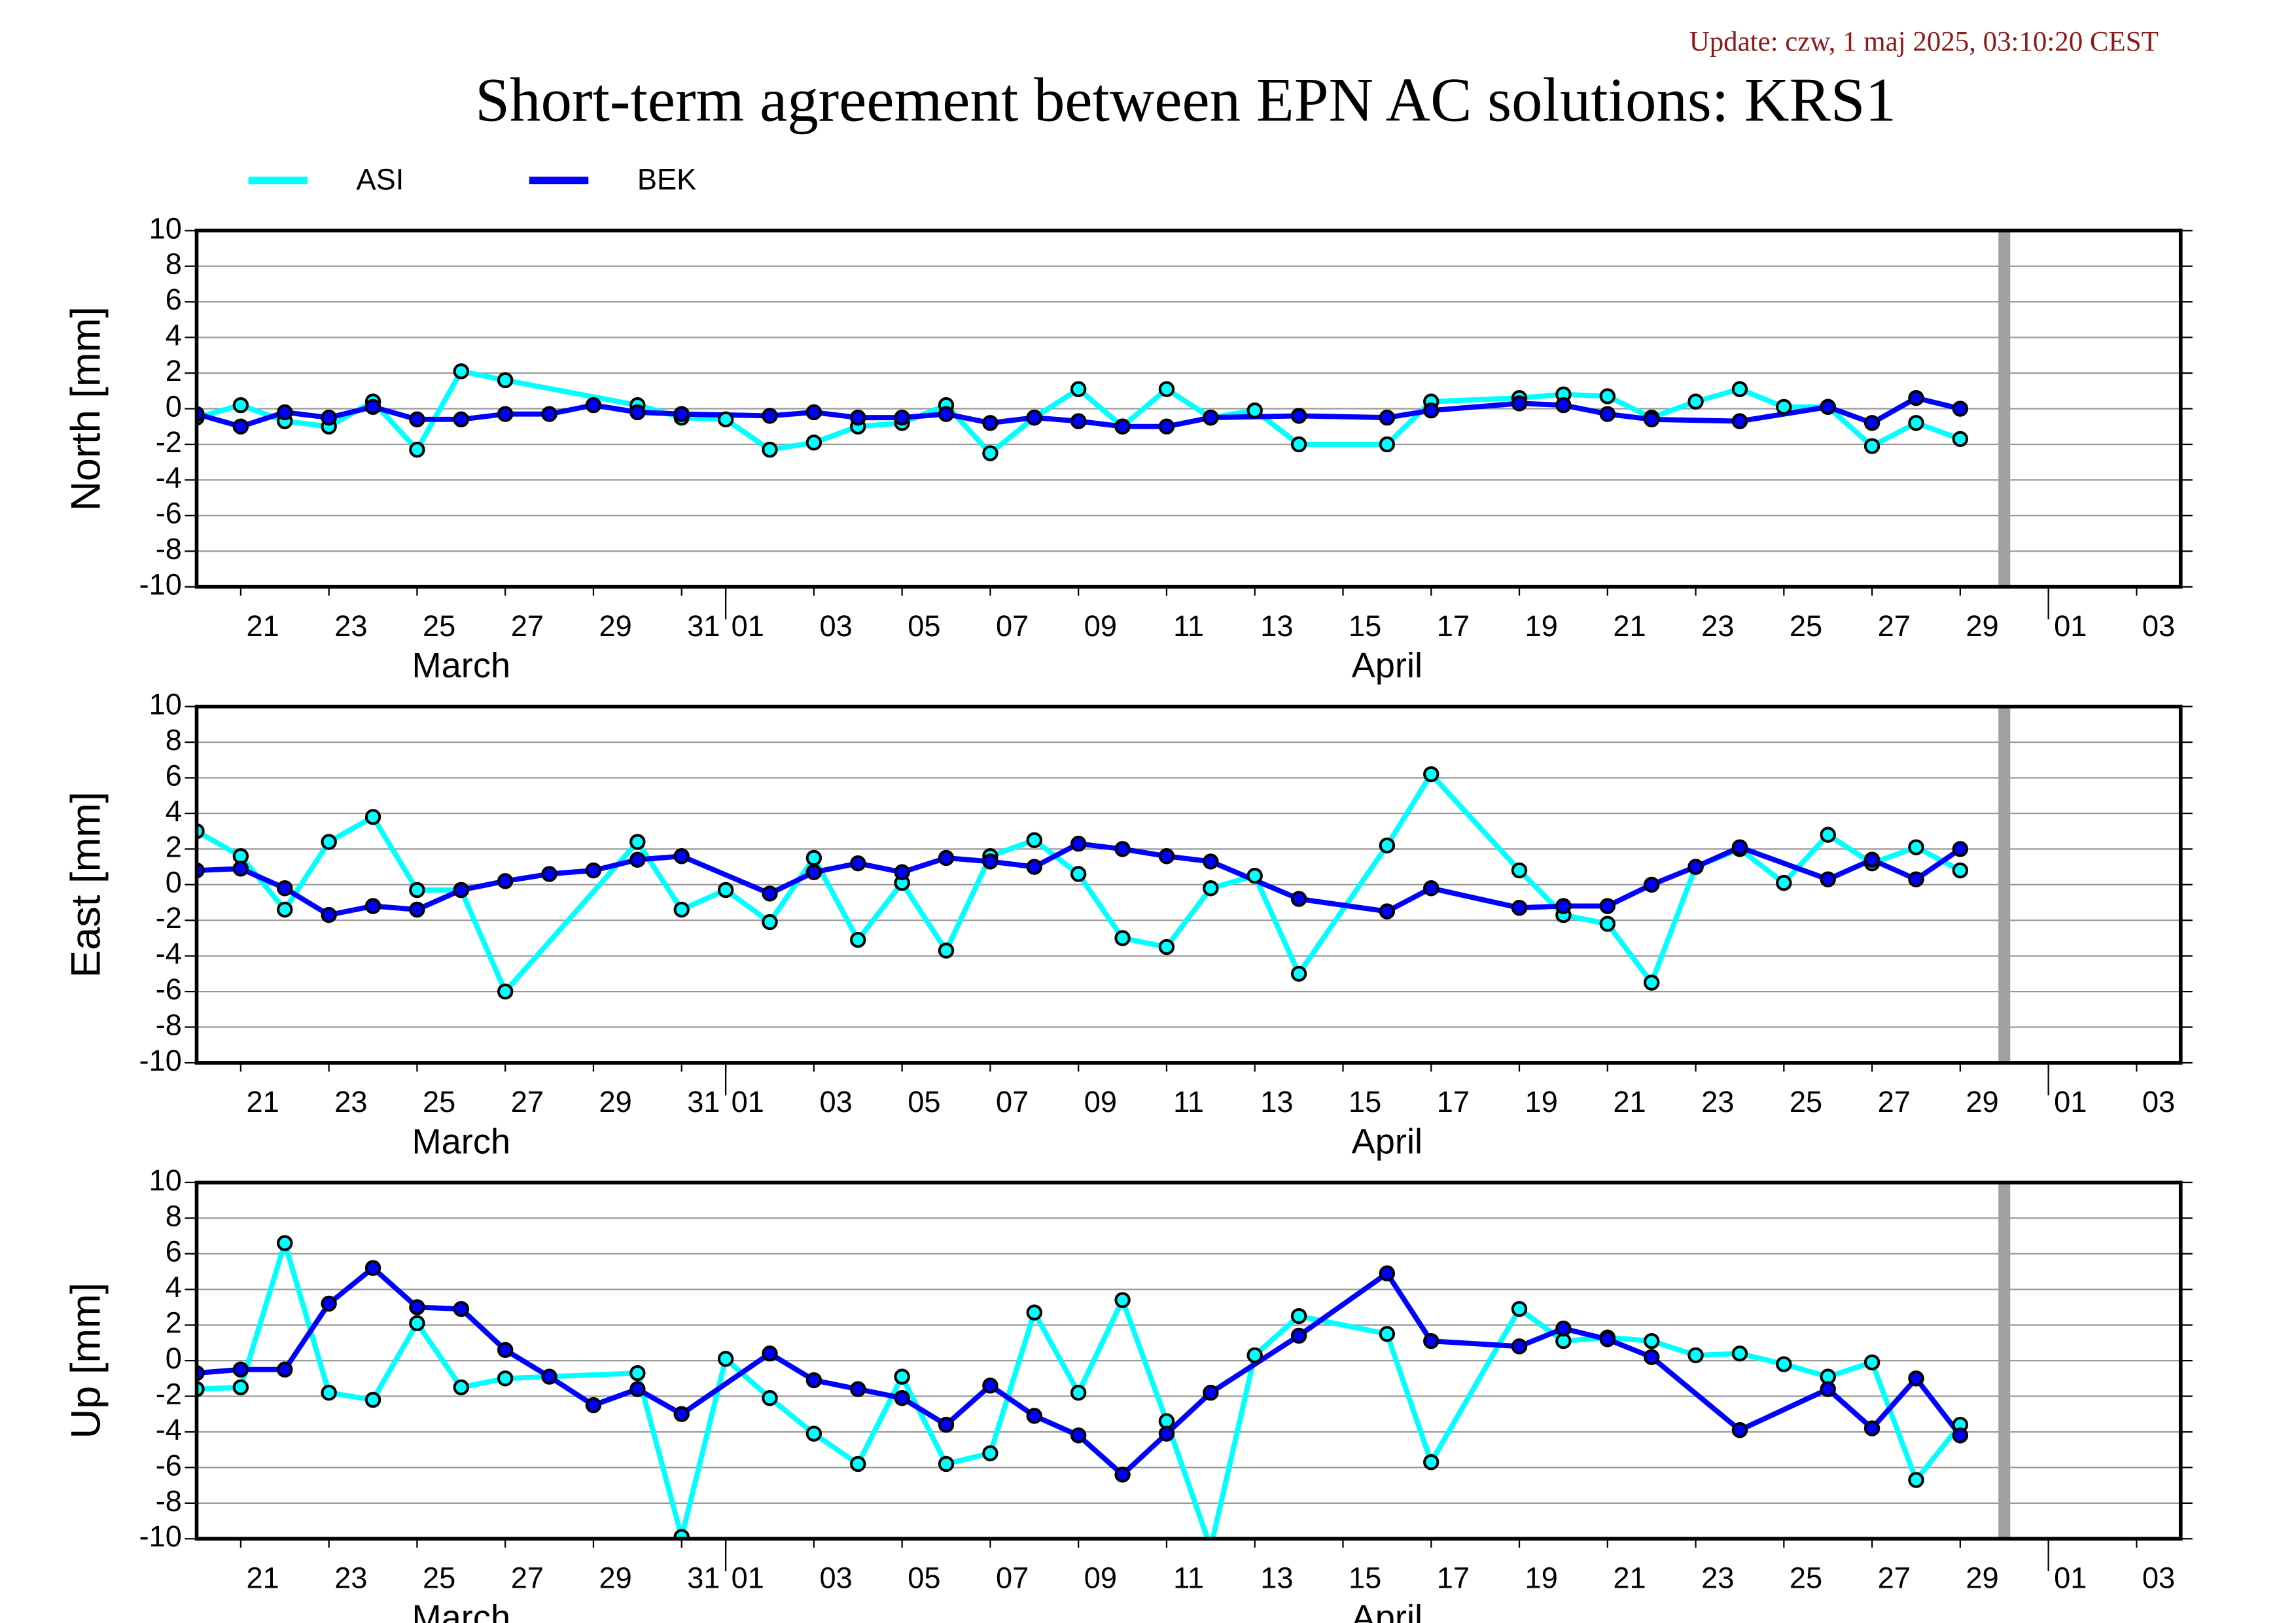 Image resolution: width=2296 pixels, height=1623 pixels. What do you see at coordinates (1365, 1101) in the screenshot?
I see `x-tick-label: 15` at bounding box center [1365, 1101].